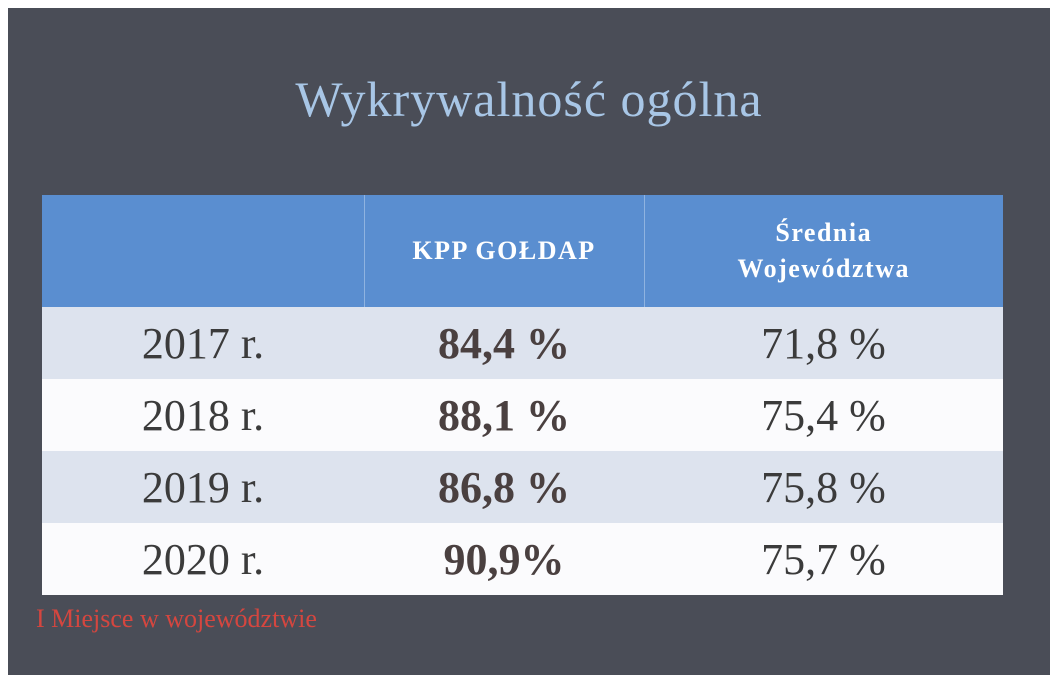 This screenshot has height=683, width=1058. Describe the element at coordinates (504, 559) in the screenshot. I see `table-cell: 90,9%` at that location.